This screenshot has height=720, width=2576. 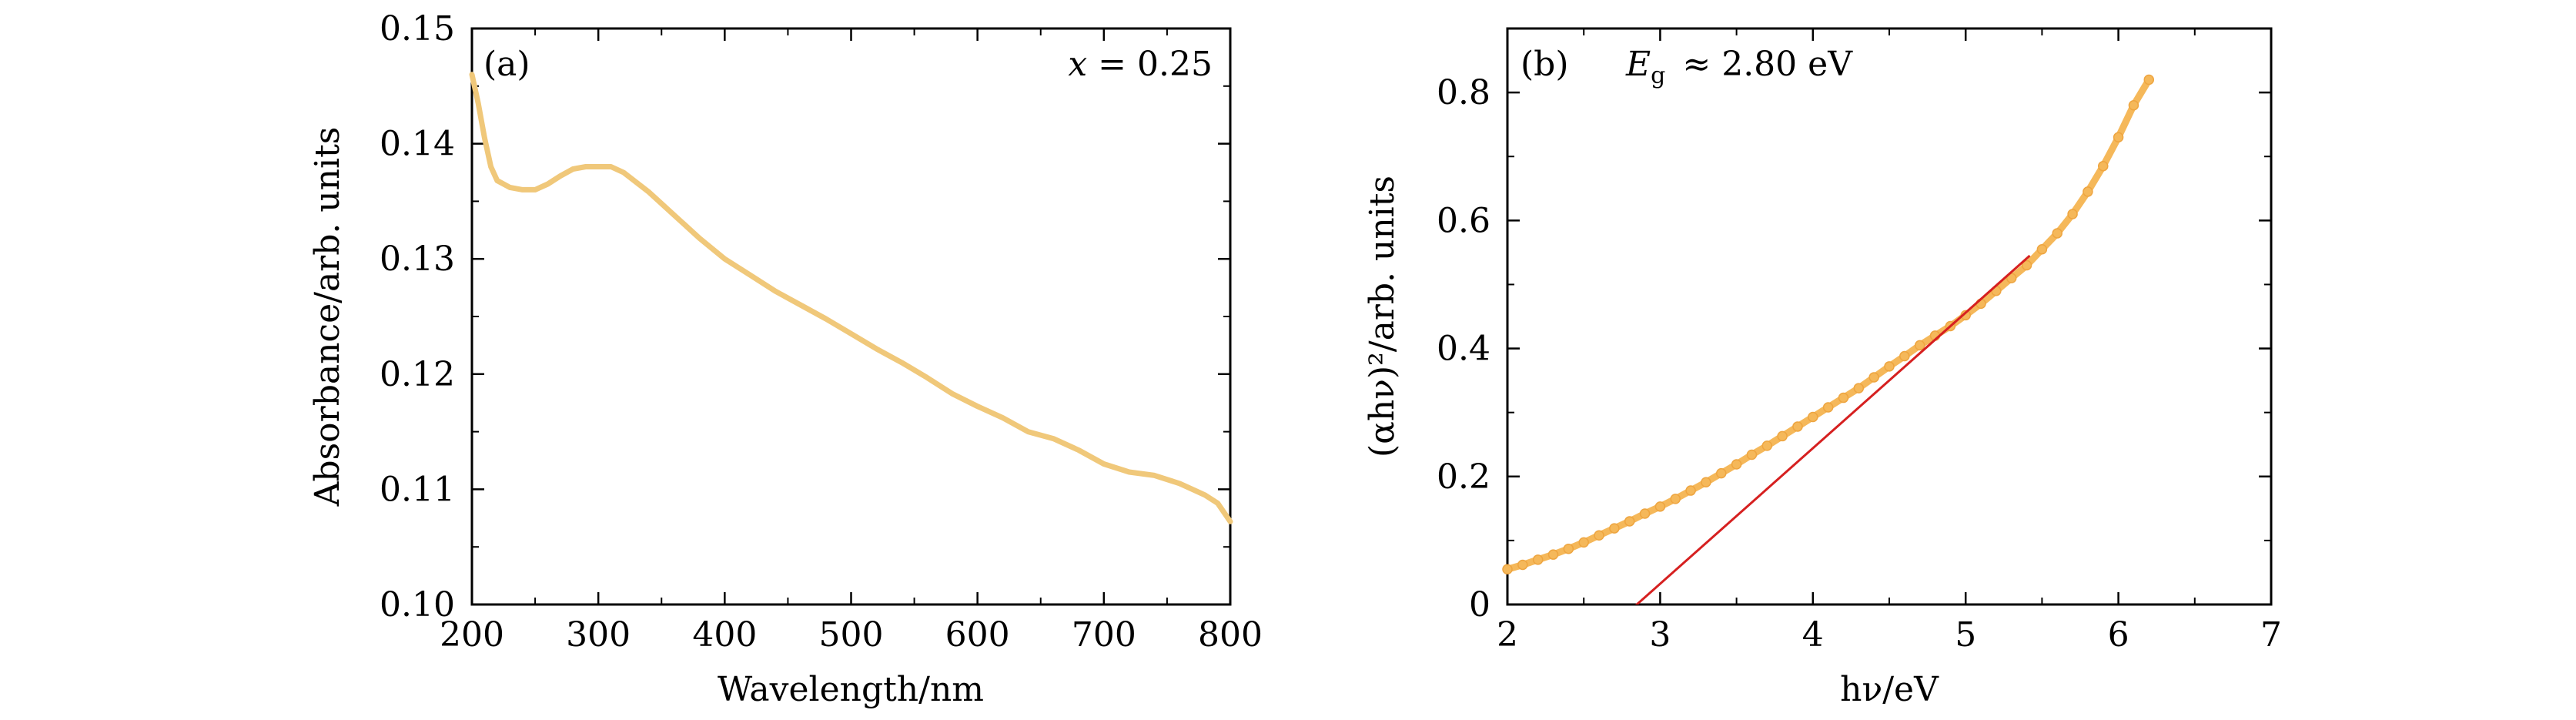 What do you see at coordinates (1231, 635) in the screenshot?
I see `x-tick-label-a: 800` at bounding box center [1231, 635].